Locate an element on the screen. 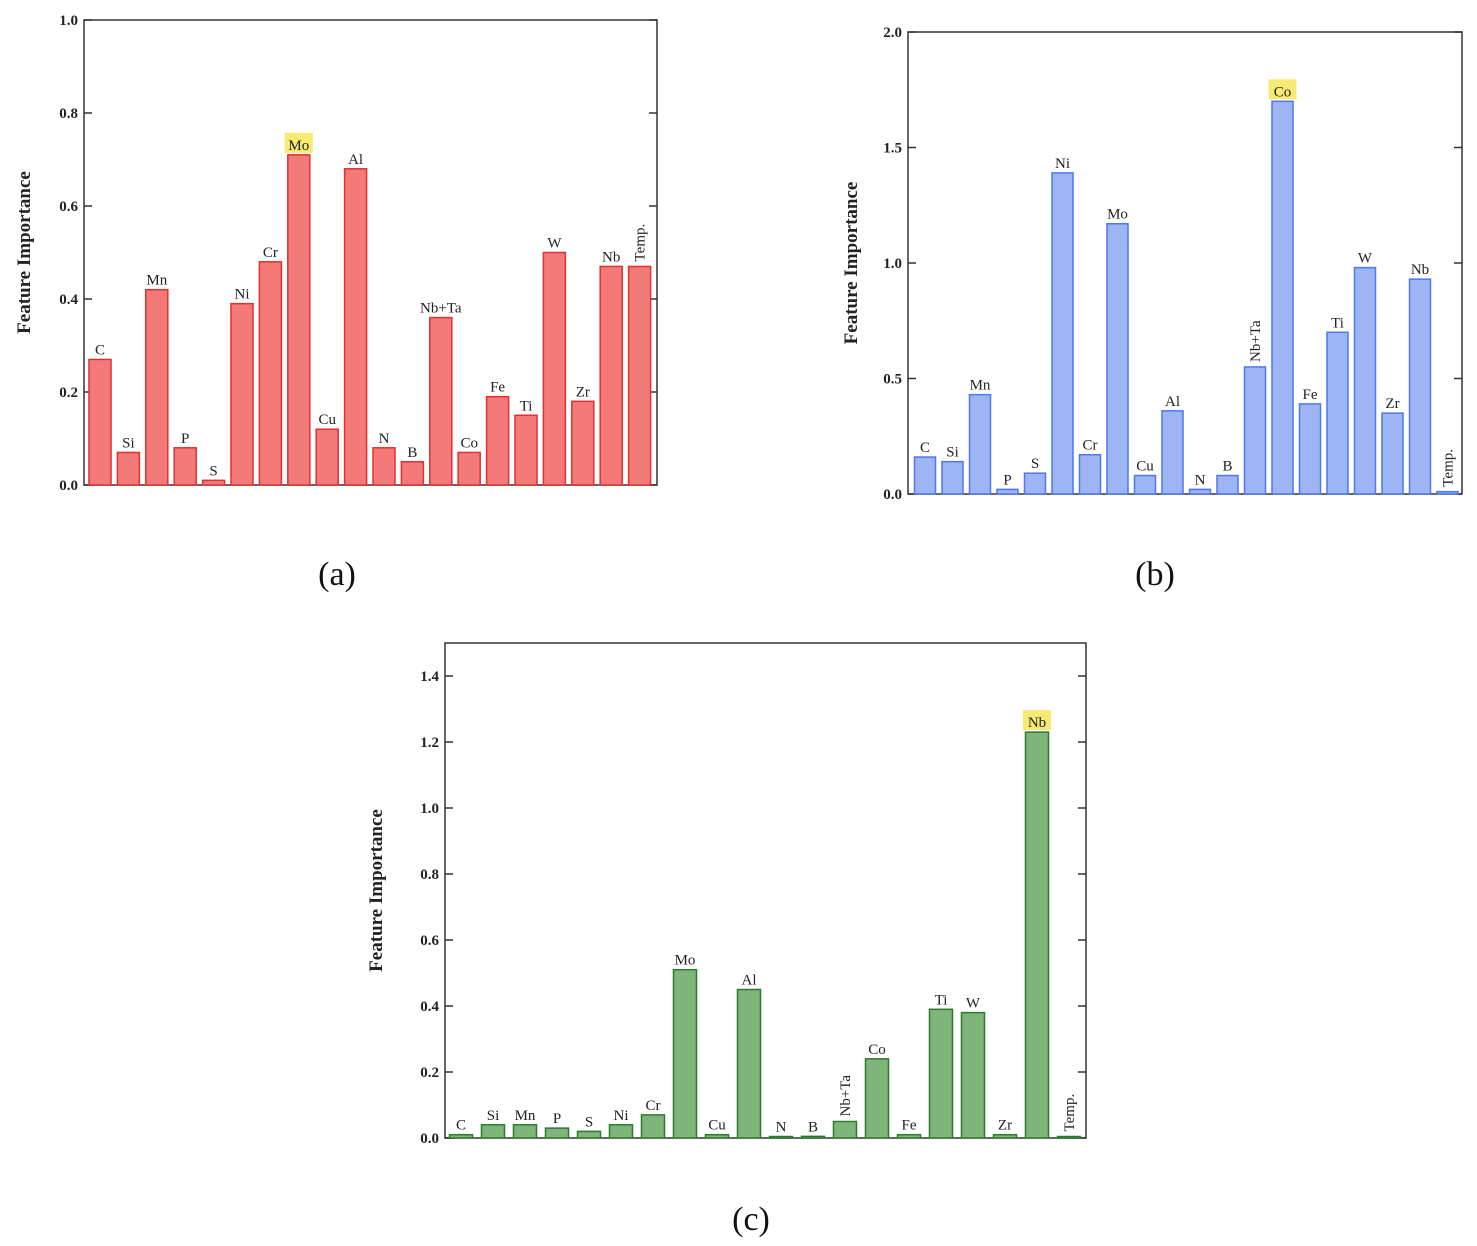  bar-label: Mn is located at coordinates (980, 386).